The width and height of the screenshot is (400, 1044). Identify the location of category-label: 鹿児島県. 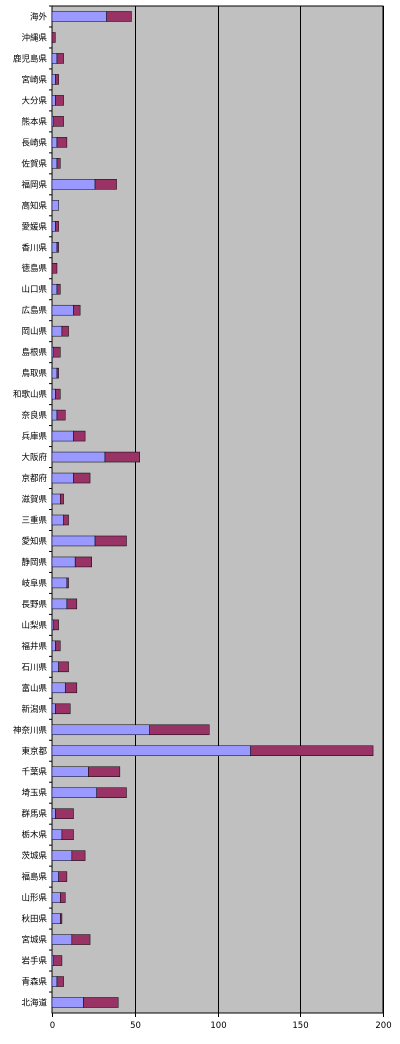
(30, 58).